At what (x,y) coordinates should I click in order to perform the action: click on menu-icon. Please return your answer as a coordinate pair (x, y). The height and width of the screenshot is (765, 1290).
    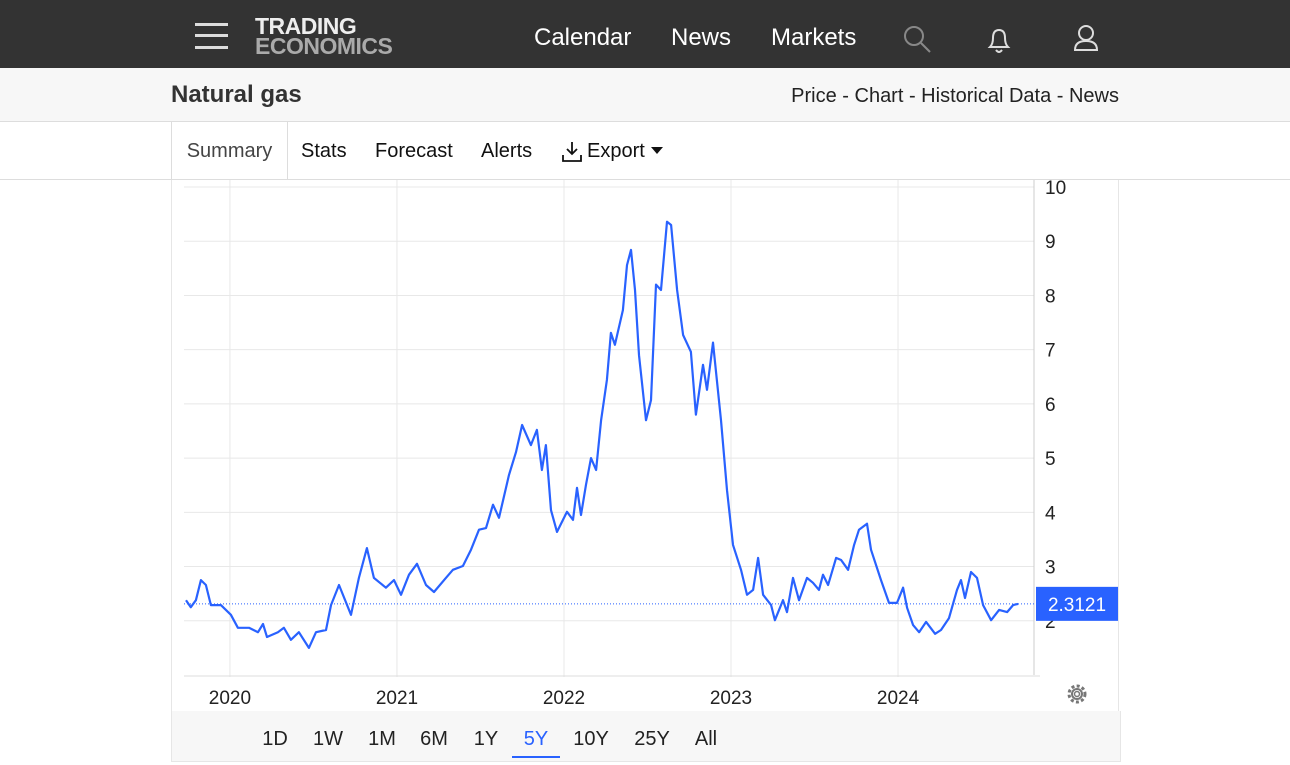
    Looking at the image, I should click on (212, 36).